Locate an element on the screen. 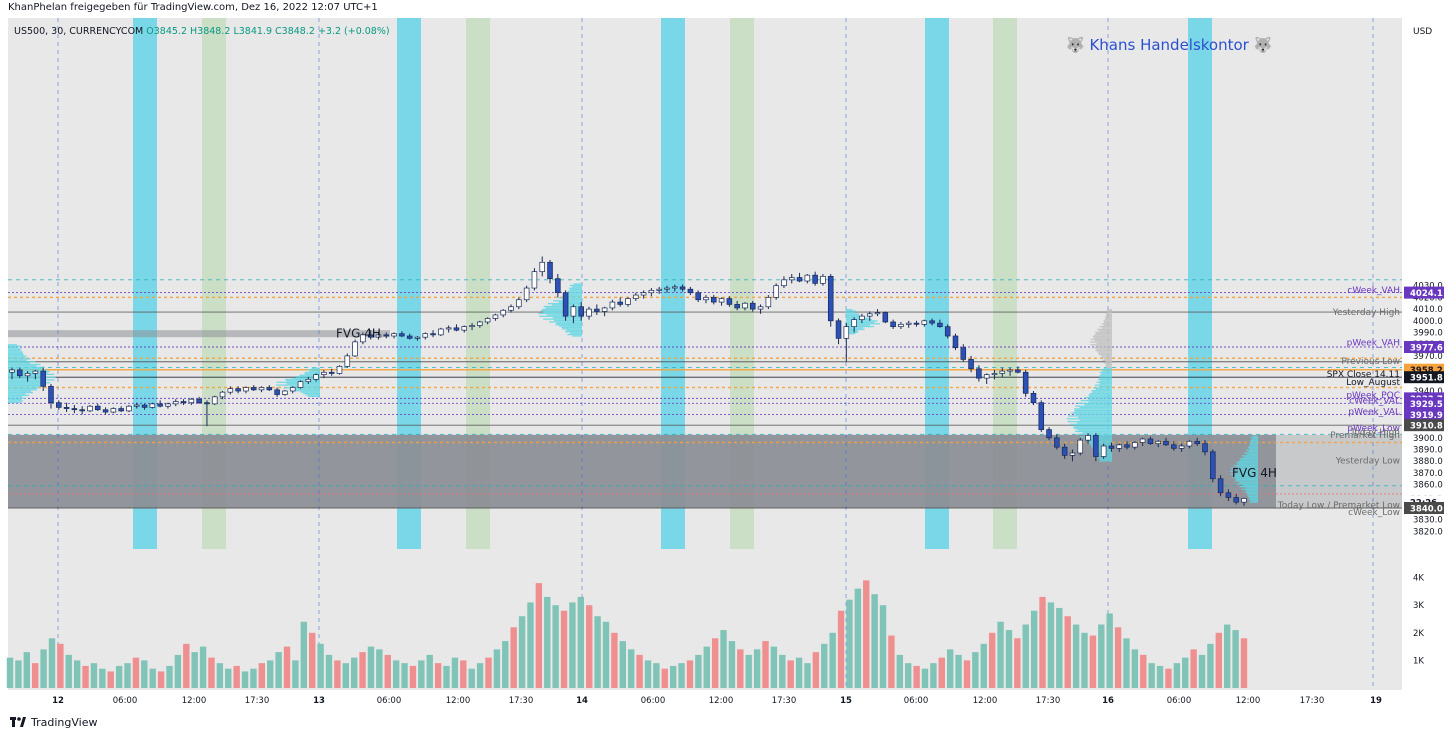 The image size is (1456, 739). symbol-label: US500, 30, CURRENCYCOM is located at coordinates (79, 31).